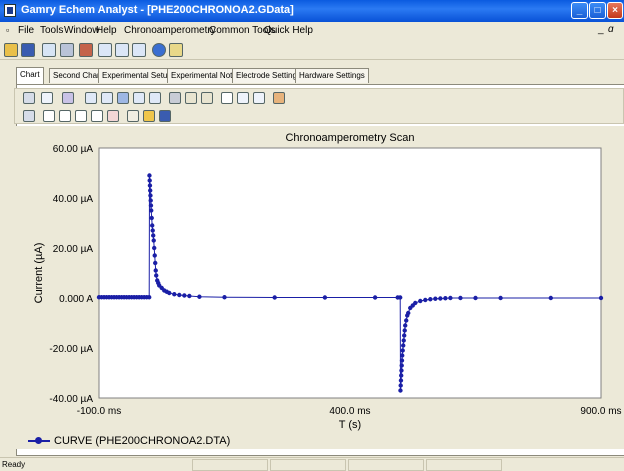 Image resolution: width=624 pixels, height=471 pixels. Describe the element at coordinates (99, 411) in the screenshot. I see `x-tick-label: -100.0 ms` at that location.